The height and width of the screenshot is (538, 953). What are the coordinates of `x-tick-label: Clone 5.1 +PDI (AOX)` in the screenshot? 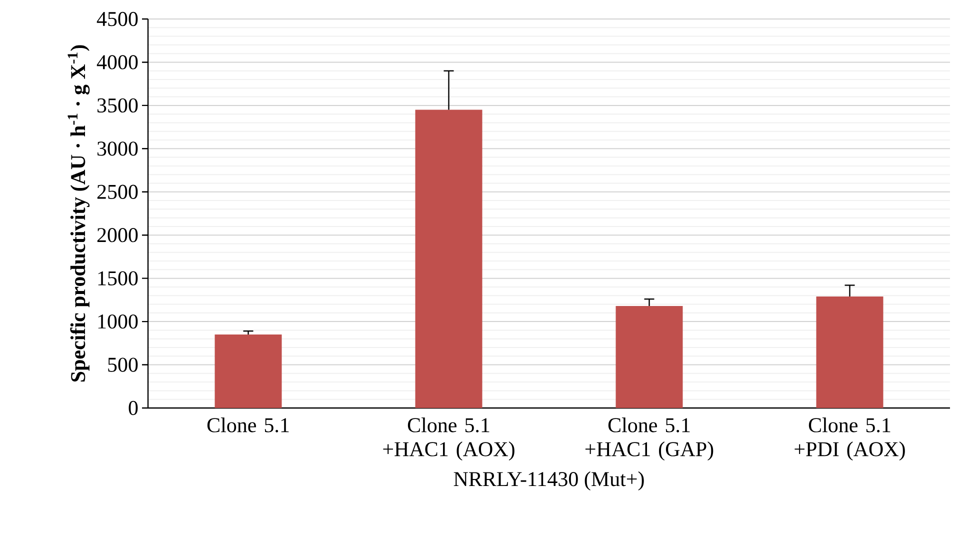 It's located at (849, 439).